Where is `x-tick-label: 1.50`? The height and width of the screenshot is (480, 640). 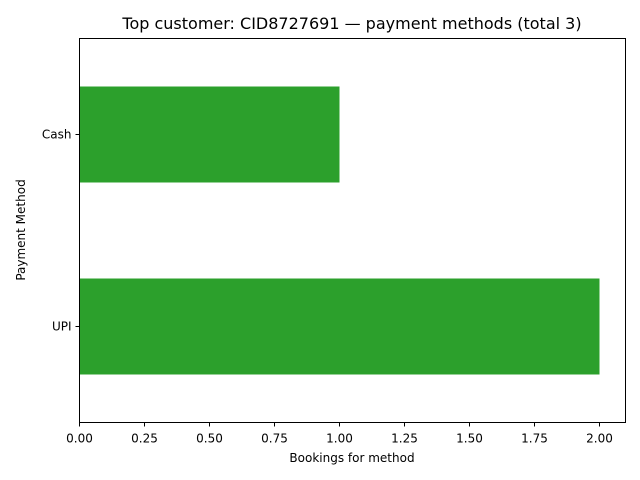 x-tick-label: 1.50 is located at coordinates (469, 439).